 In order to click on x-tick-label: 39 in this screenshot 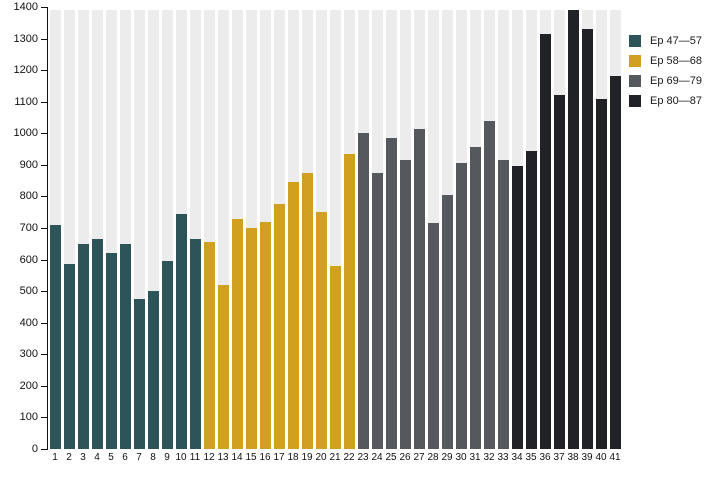, I will do `click(587, 457)`.